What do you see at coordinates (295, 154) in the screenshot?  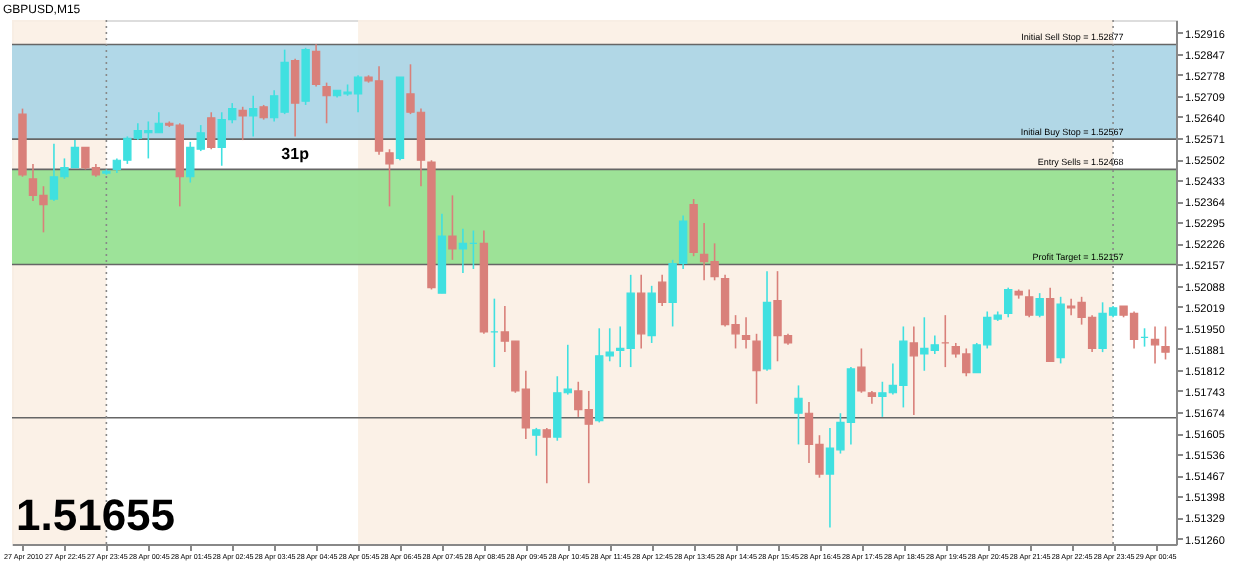 I see `annotation: 31p` at bounding box center [295, 154].